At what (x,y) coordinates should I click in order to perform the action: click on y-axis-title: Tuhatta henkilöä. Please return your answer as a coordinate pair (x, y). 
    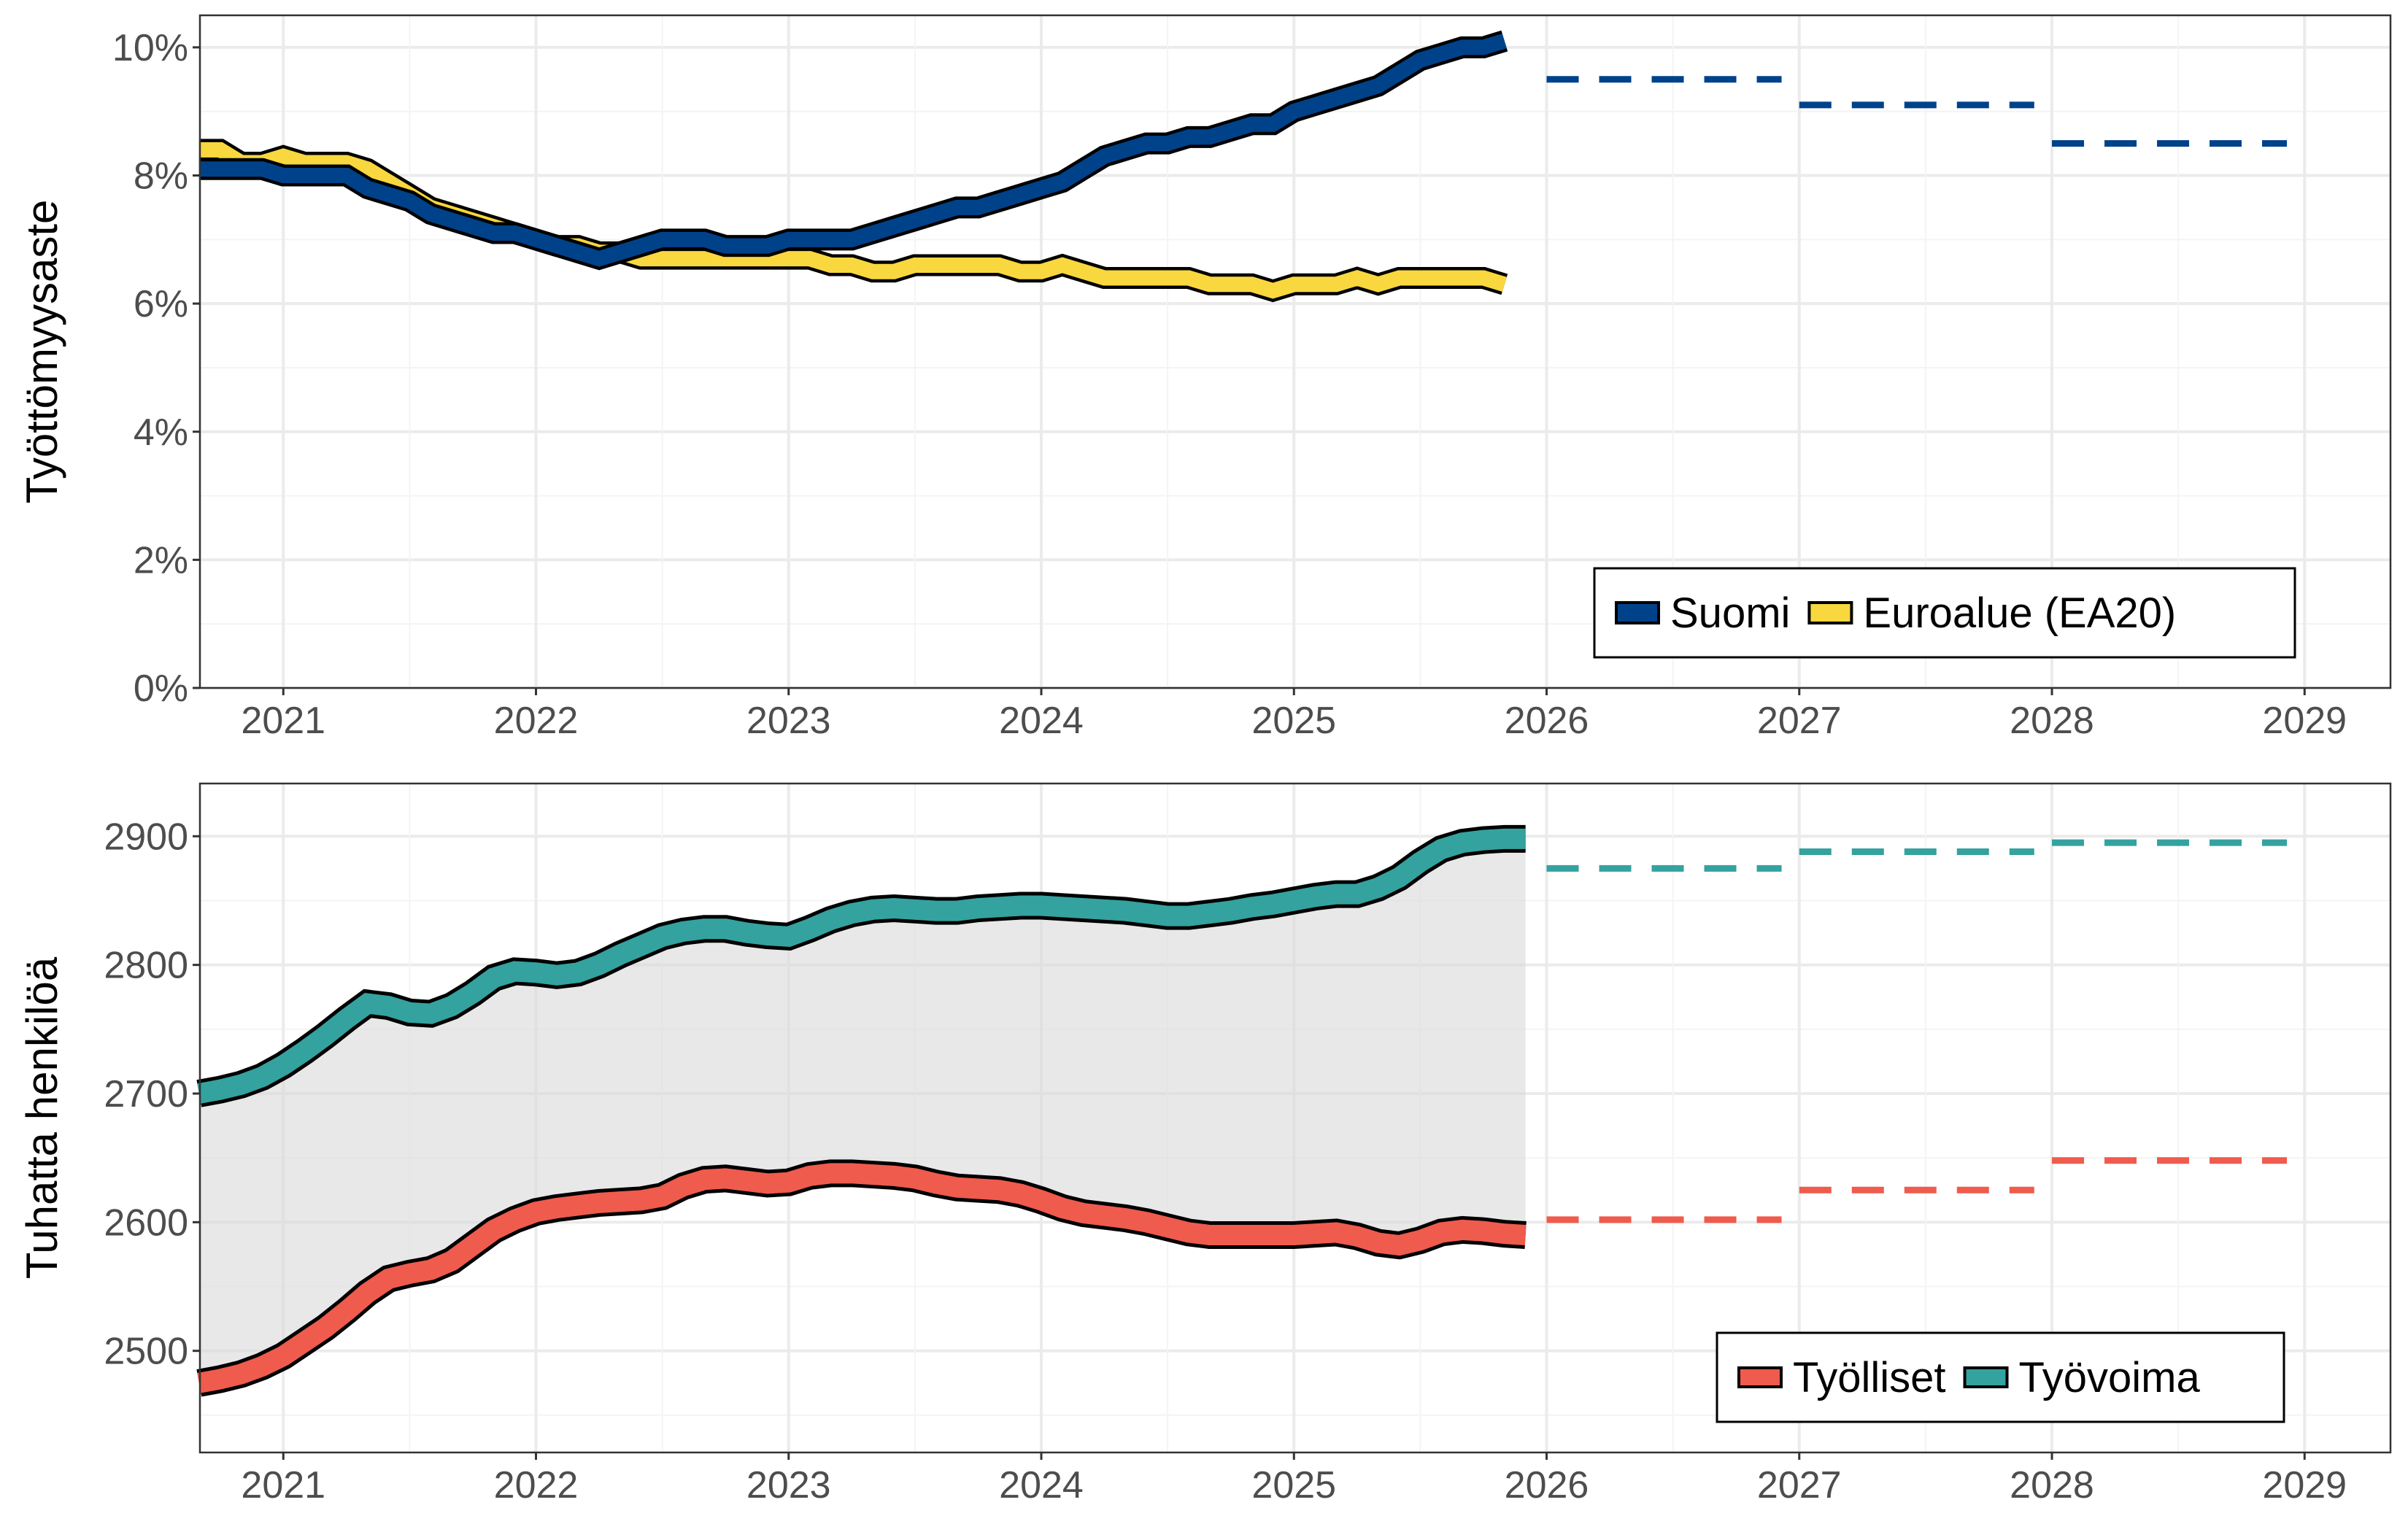
    Looking at the image, I should click on (42, 1118).